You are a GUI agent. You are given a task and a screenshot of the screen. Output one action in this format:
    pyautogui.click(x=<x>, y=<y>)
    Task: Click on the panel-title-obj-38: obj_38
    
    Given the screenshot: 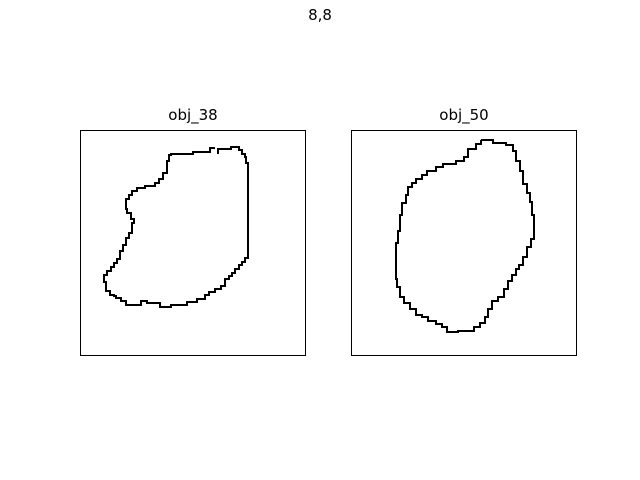 What is the action you would take?
    pyautogui.click(x=193, y=115)
    